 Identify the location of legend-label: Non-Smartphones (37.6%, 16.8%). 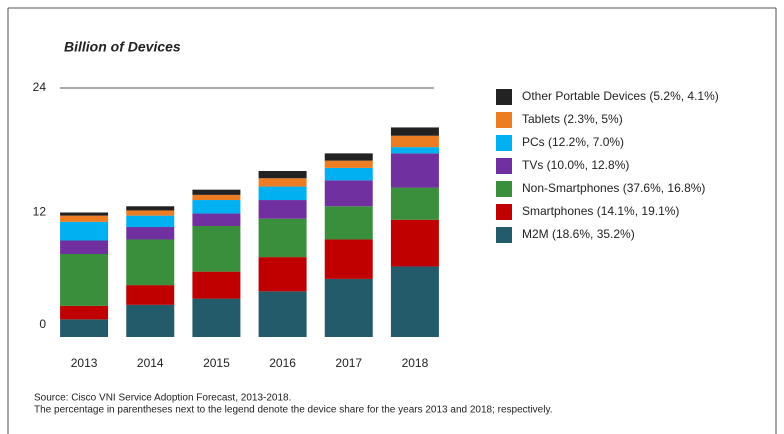
(613, 188).